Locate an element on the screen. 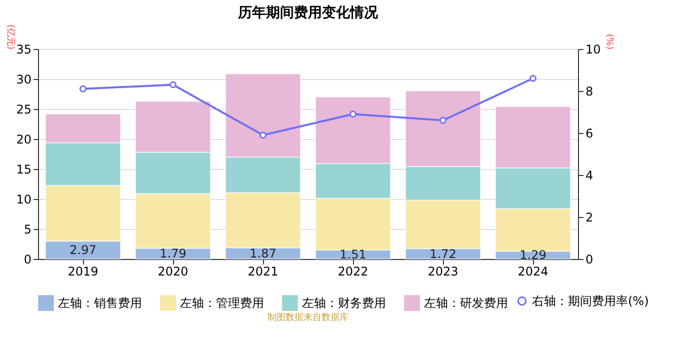 The image size is (700, 350). x-tick-label: 2021 is located at coordinates (263, 271).